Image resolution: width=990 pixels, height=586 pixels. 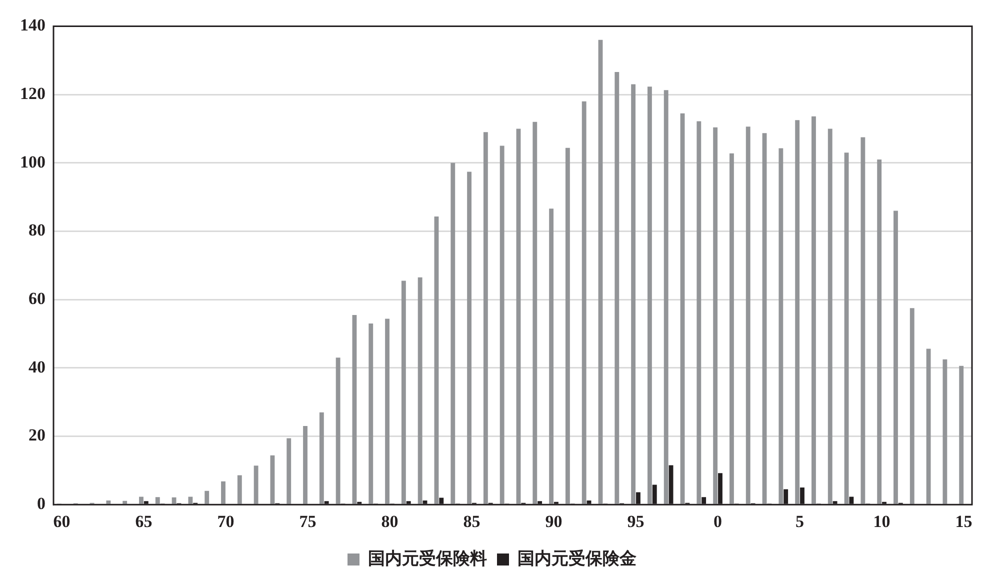 I want to click on x-tick-label: 90, so click(x=553, y=522).